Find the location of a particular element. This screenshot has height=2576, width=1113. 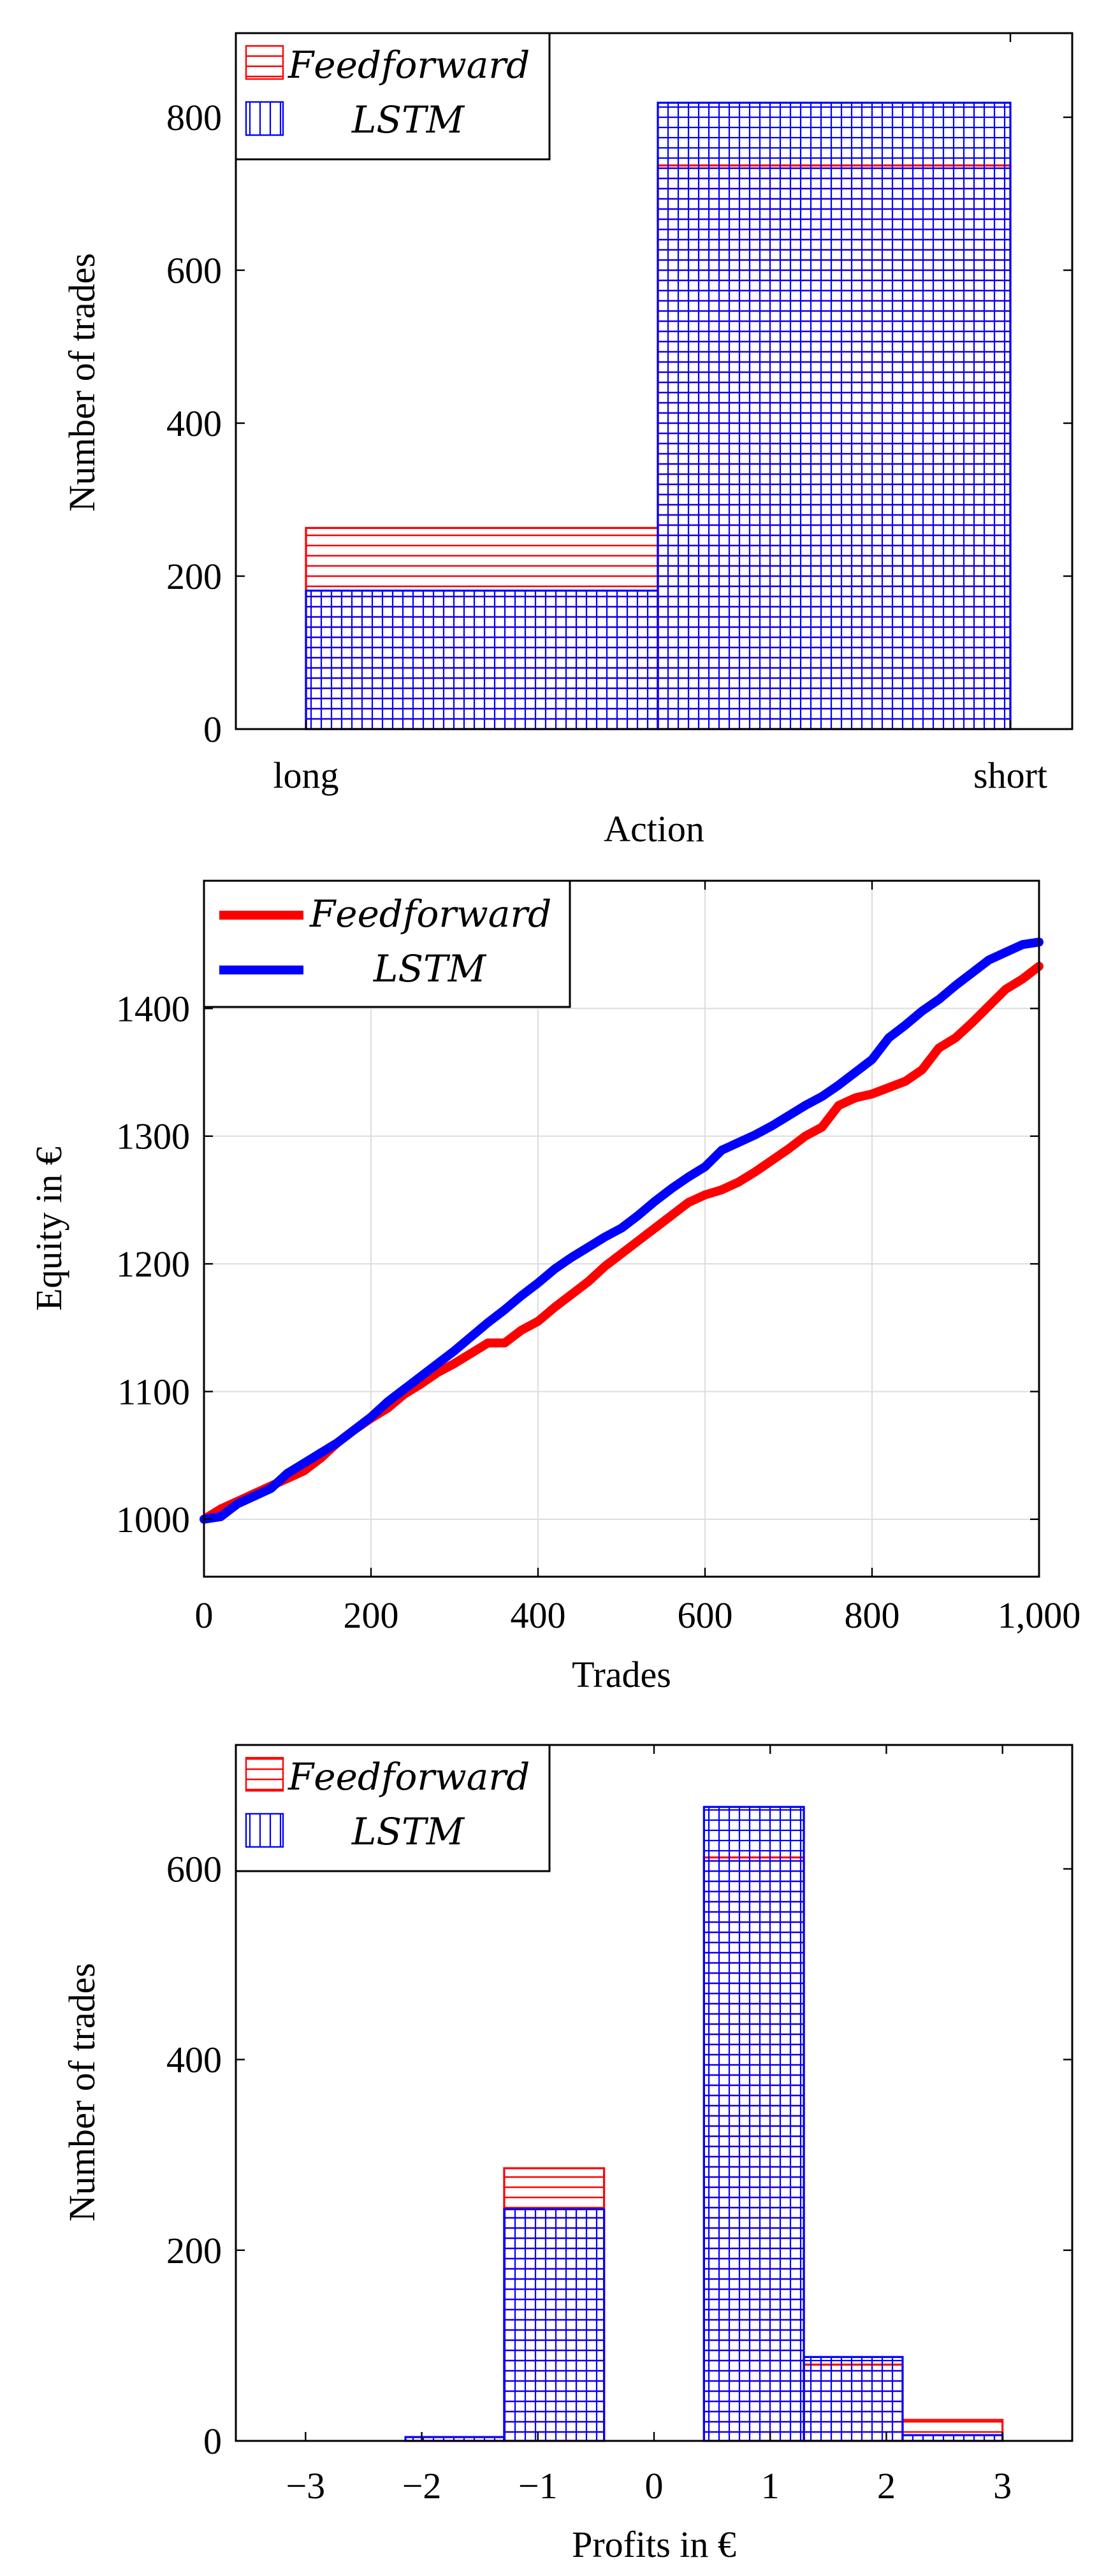

y-axis-label: Equity in € is located at coordinates (48, 1229).